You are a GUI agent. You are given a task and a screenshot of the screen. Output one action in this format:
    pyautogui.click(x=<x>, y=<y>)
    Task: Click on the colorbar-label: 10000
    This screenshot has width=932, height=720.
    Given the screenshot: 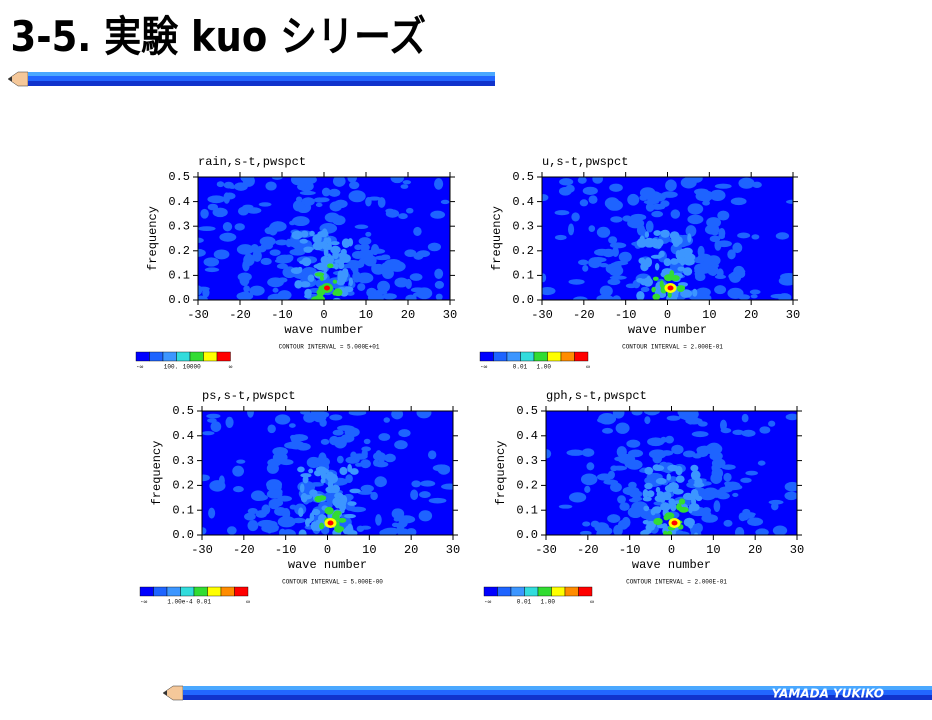 What is the action you would take?
    pyautogui.click(x=192, y=367)
    